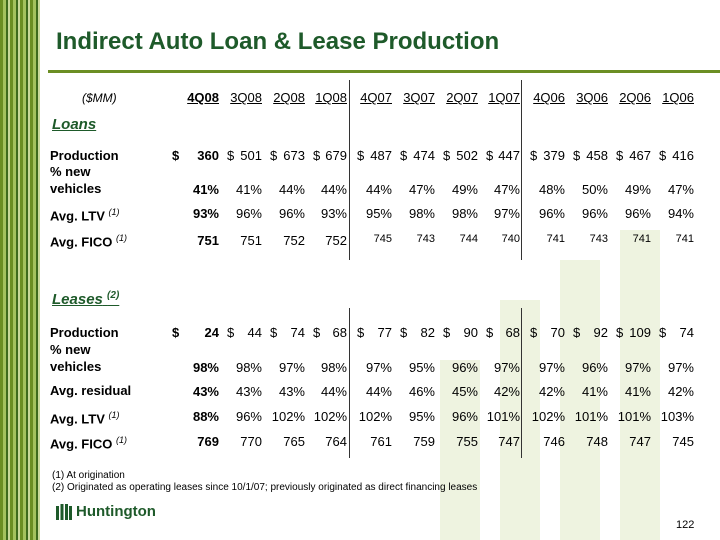  I want to click on table-cell: 755, so click(467, 441).